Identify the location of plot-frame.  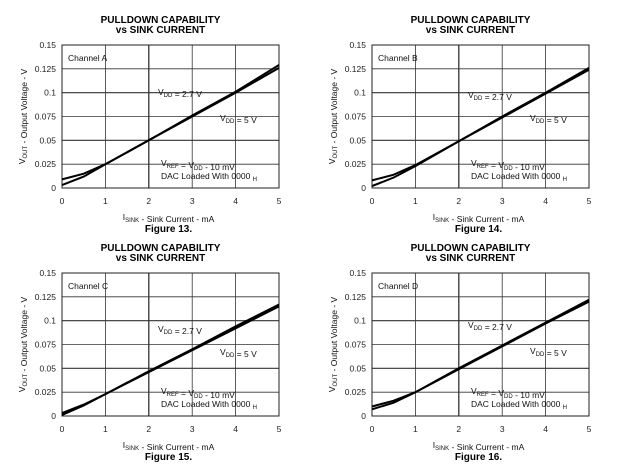
(170, 116).